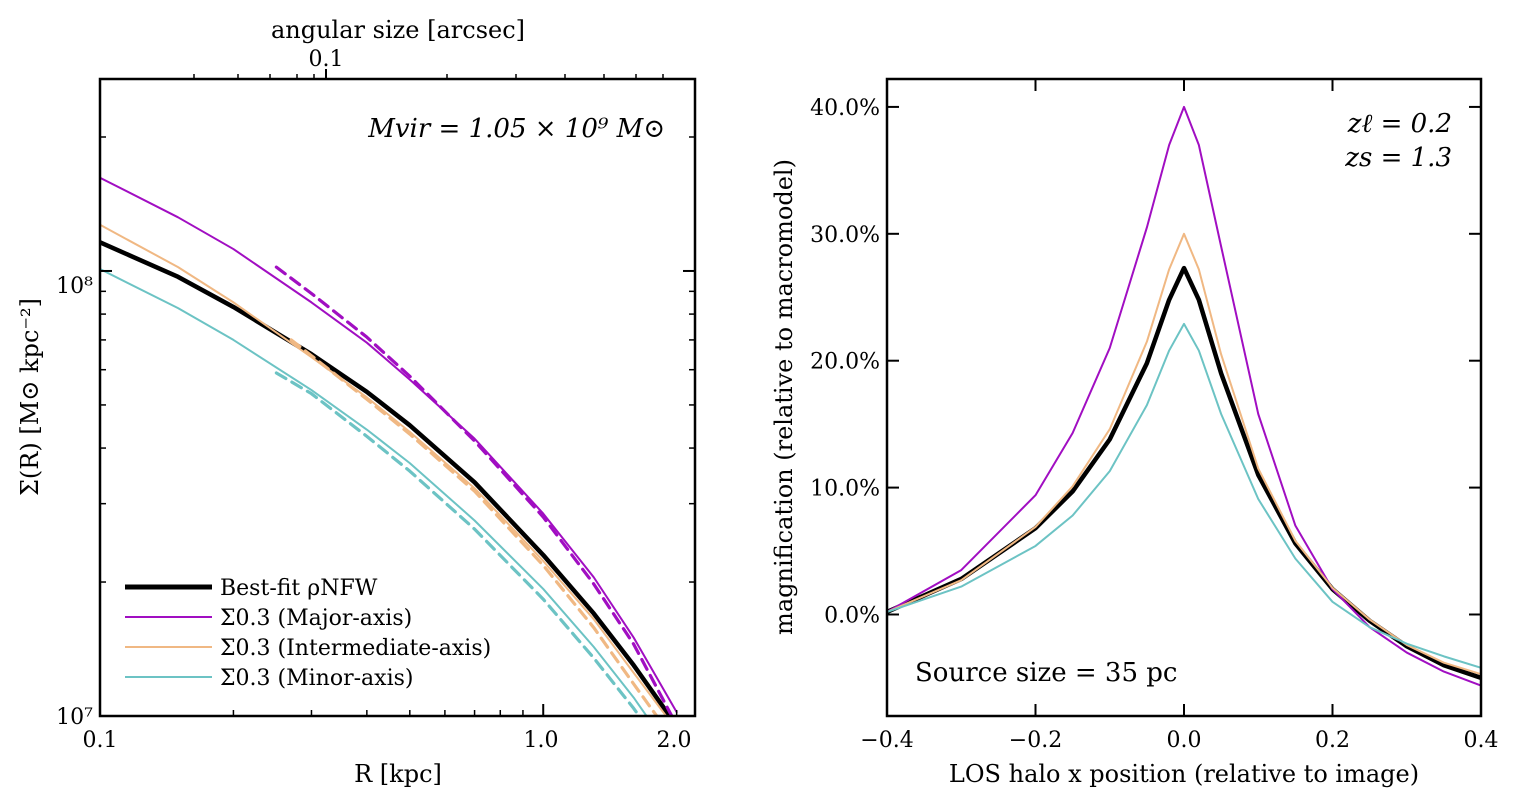  What do you see at coordinates (1035, 740) in the screenshot?
I see `right-x-tick-label-1: −0.2` at bounding box center [1035, 740].